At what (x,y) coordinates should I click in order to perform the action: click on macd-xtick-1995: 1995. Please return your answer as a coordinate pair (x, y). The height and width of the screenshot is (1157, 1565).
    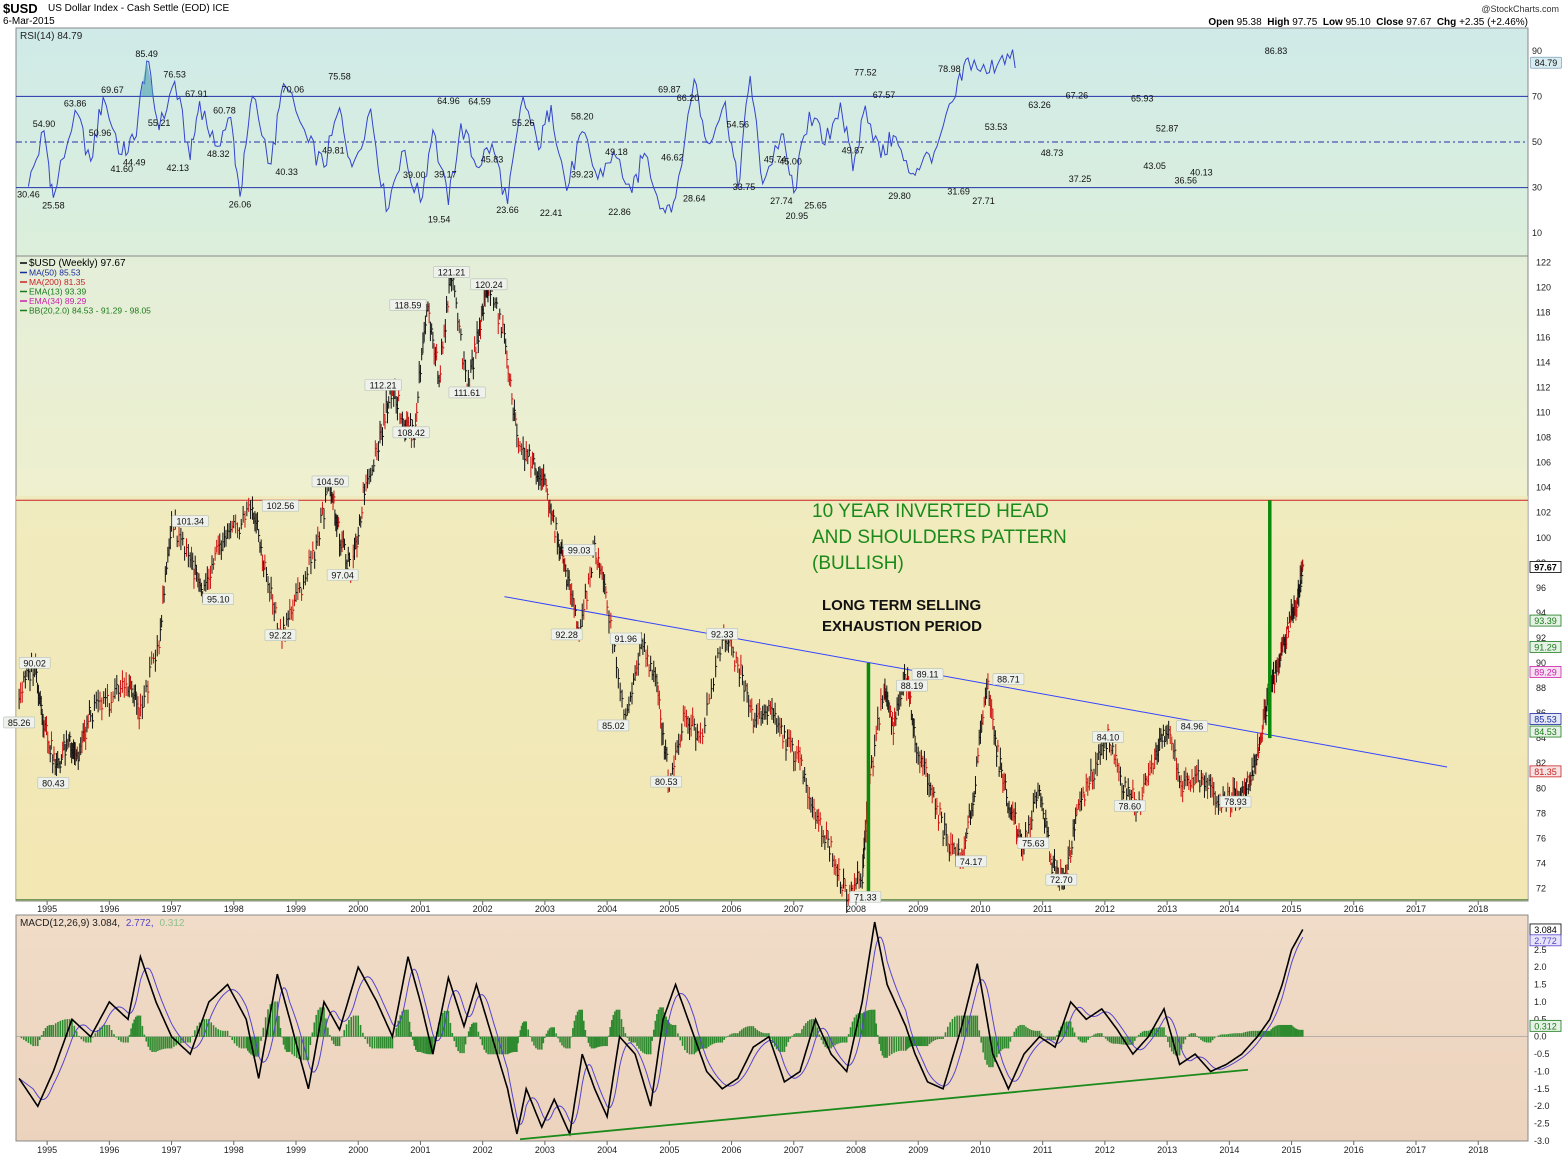
    Looking at the image, I should click on (47, 1150).